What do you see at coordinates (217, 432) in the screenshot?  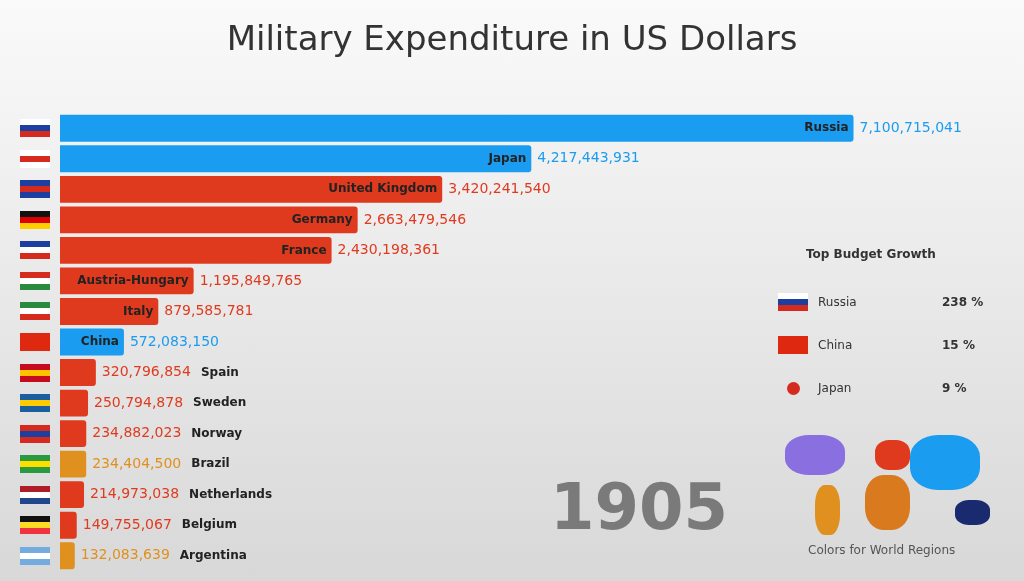 I see `y-tick-label: Norway` at bounding box center [217, 432].